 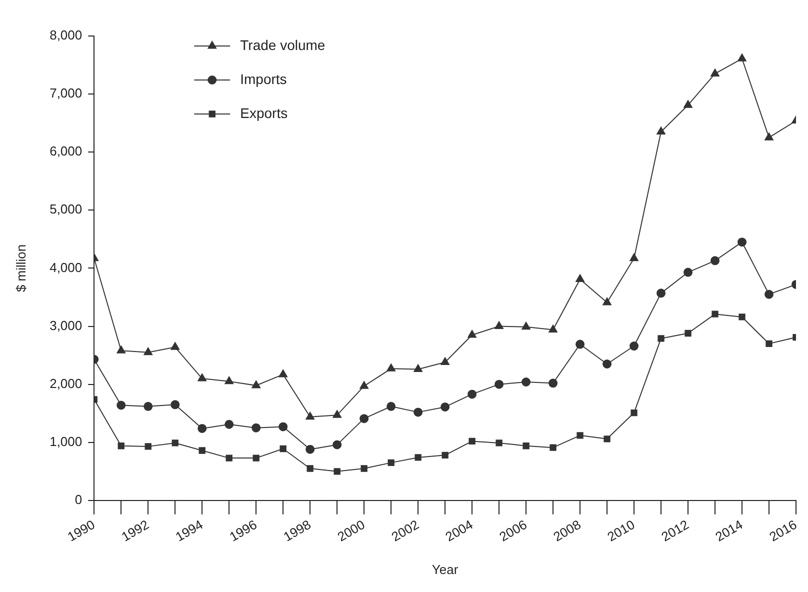 I want to click on x-tick-label: 1994, so click(x=189, y=530).